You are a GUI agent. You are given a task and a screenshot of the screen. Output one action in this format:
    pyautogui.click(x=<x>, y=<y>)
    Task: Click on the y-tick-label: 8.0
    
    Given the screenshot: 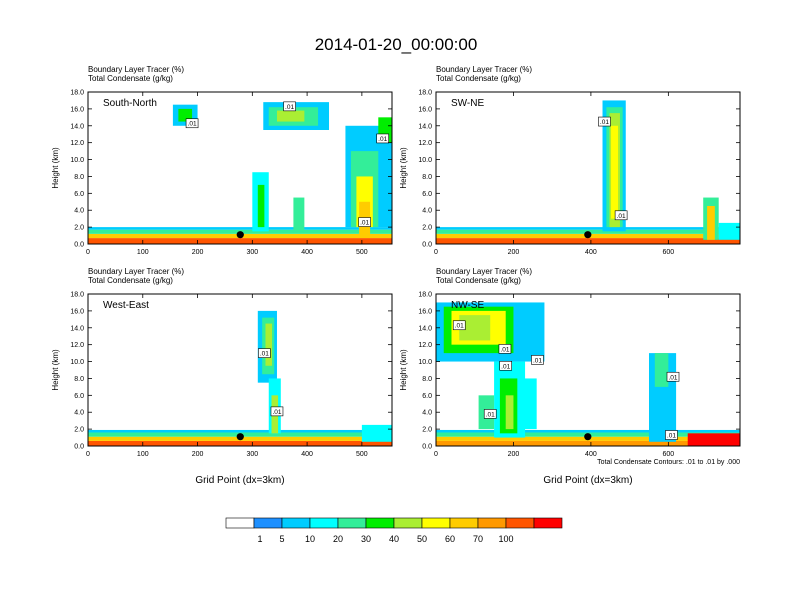 What is the action you would take?
    pyautogui.click(x=427, y=177)
    